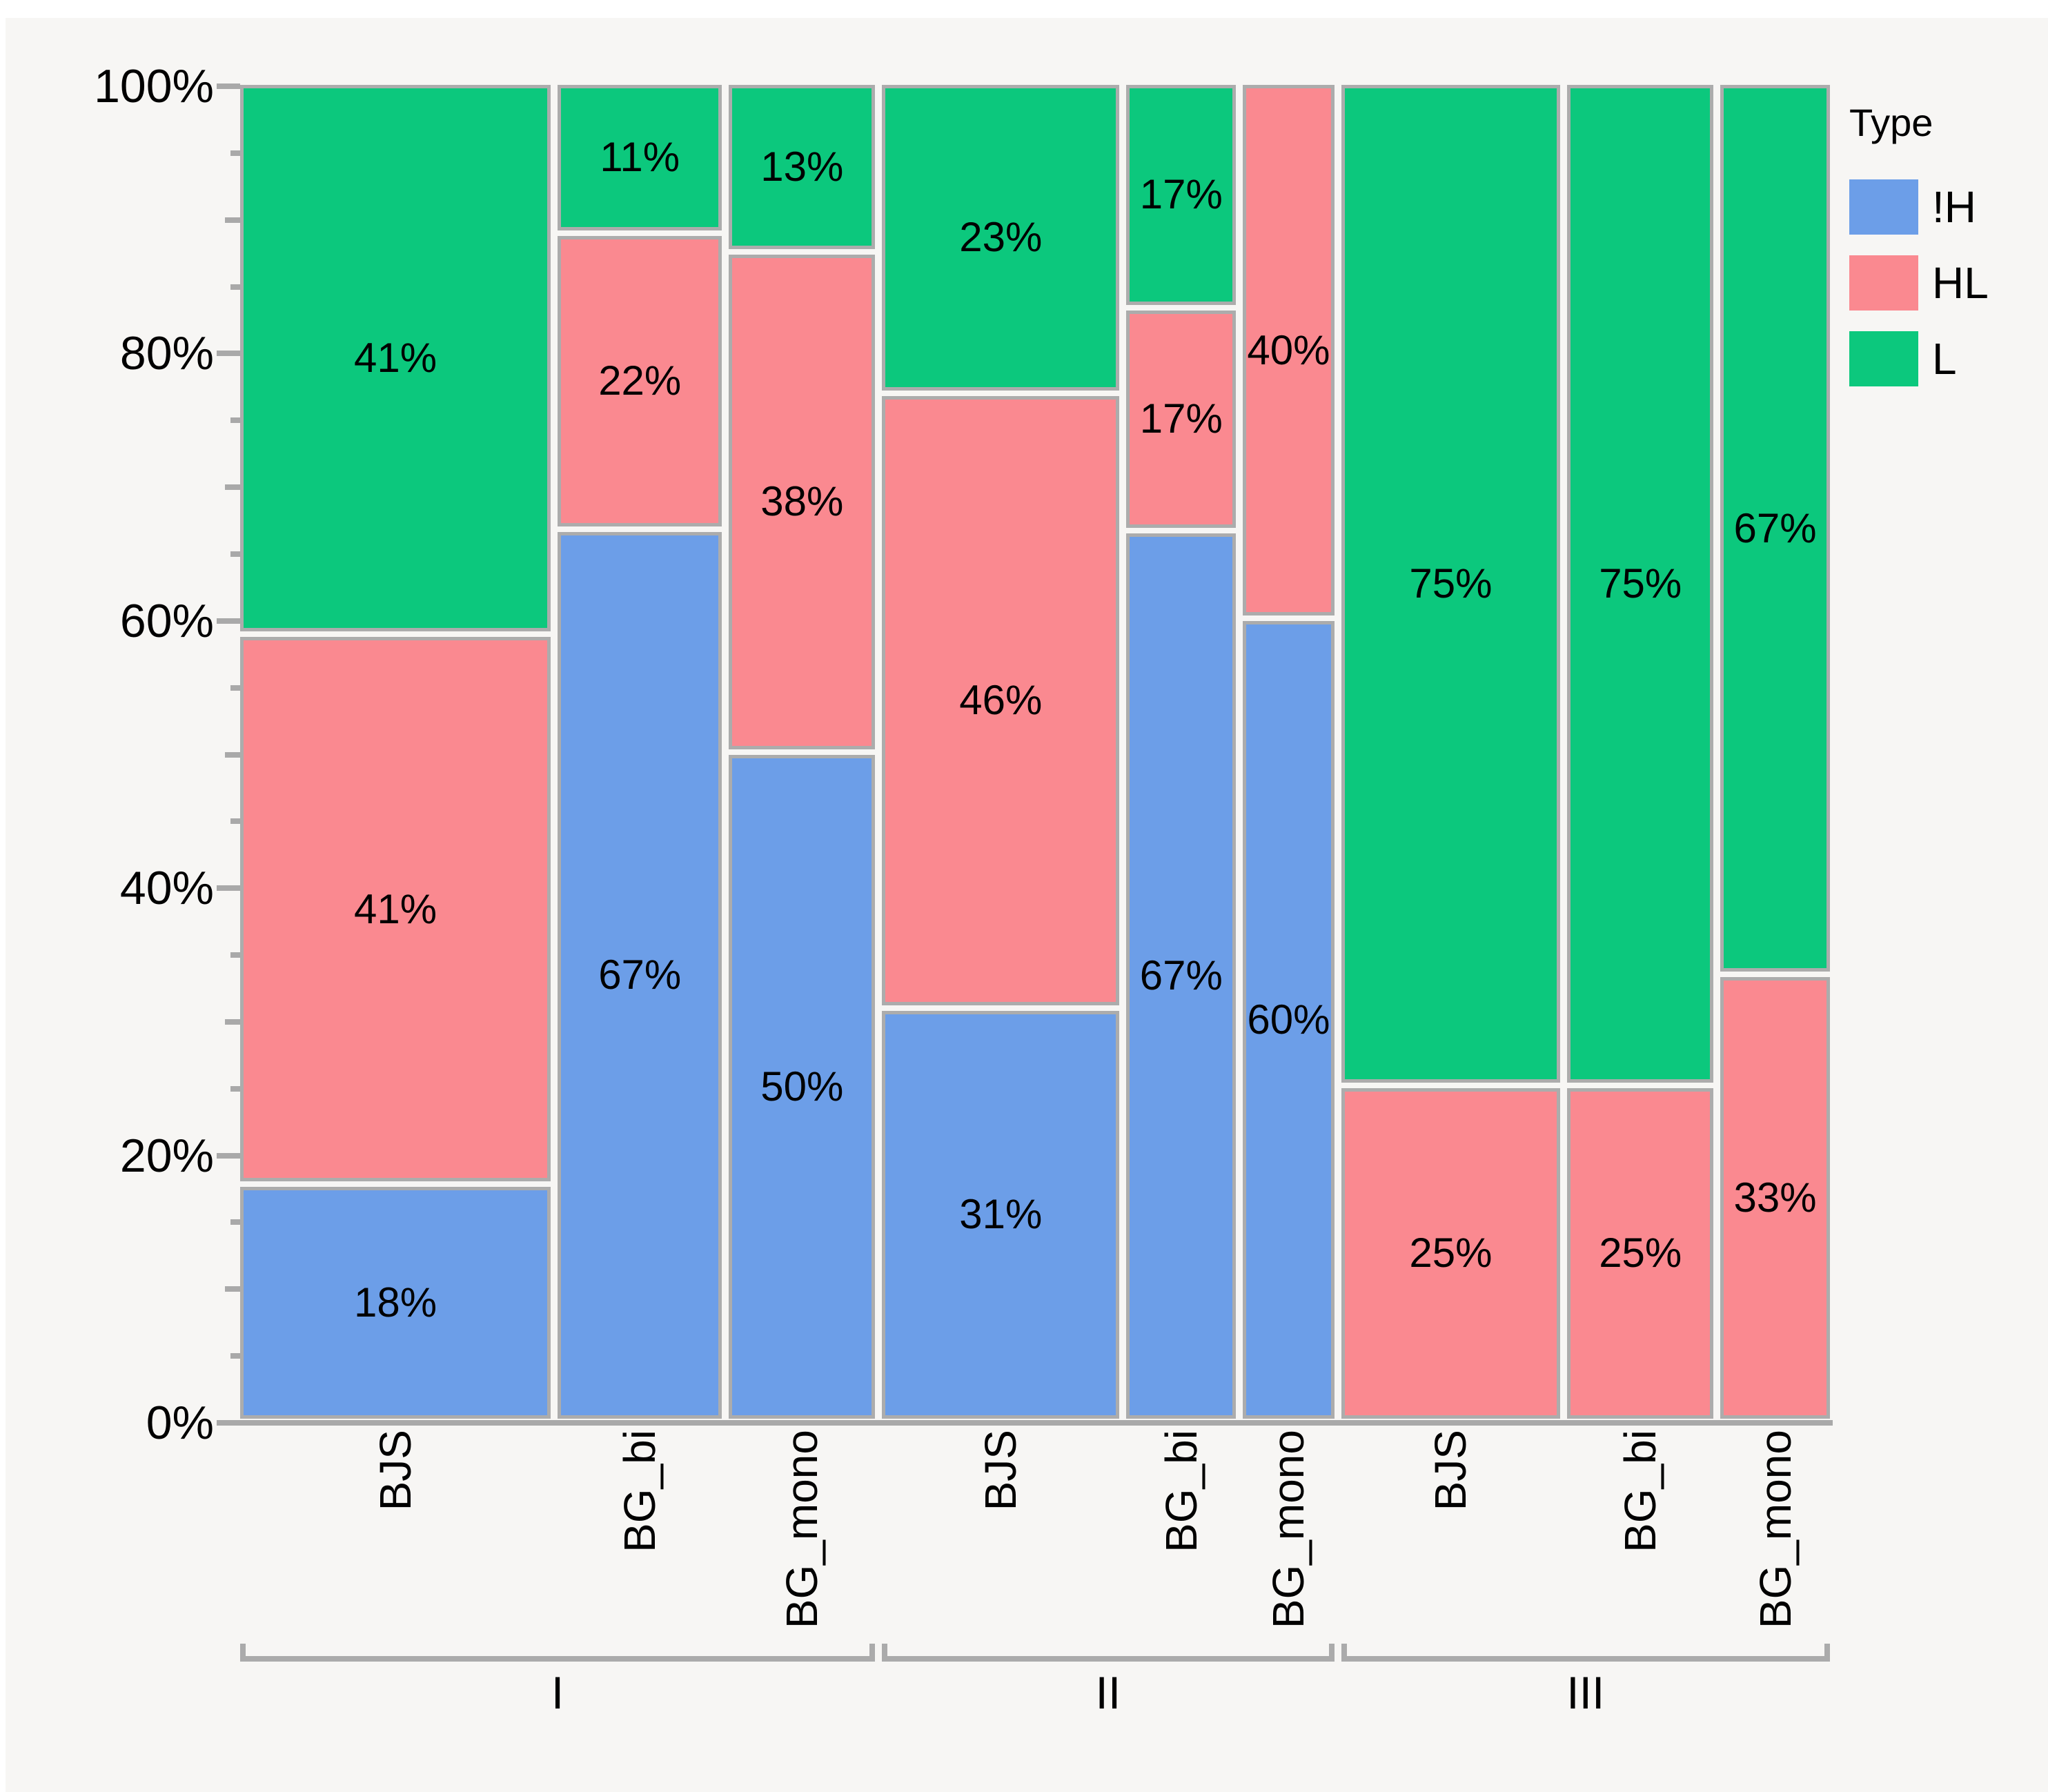 The image size is (2048, 1792). I want to click on y-axis-tick-label: 20%, so click(166, 1155).